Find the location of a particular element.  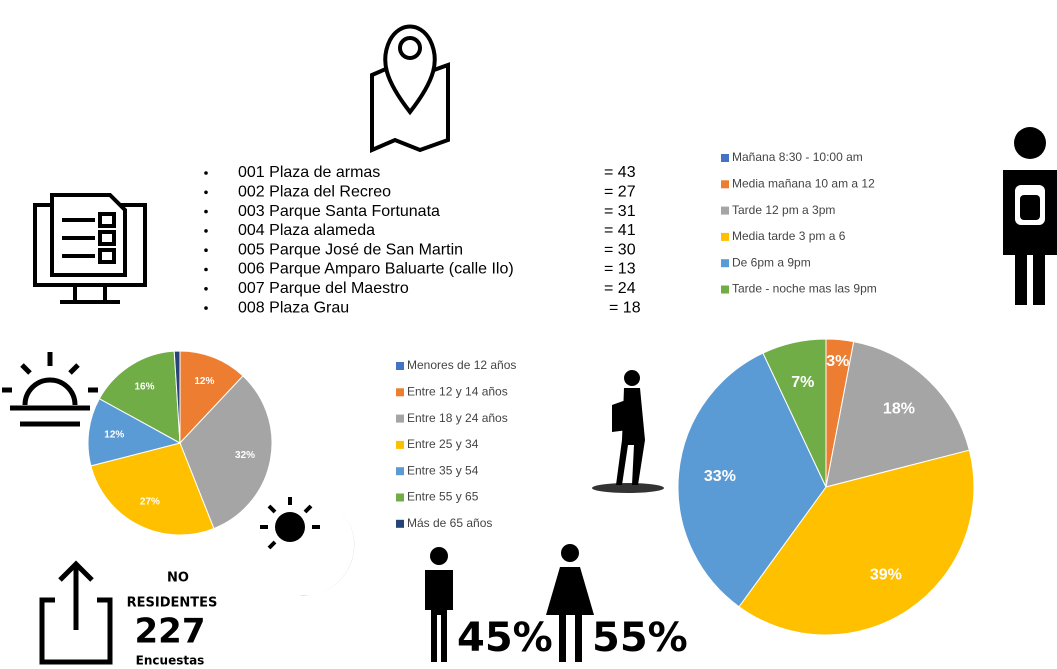

upload-icon is located at coordinates (76, 612).